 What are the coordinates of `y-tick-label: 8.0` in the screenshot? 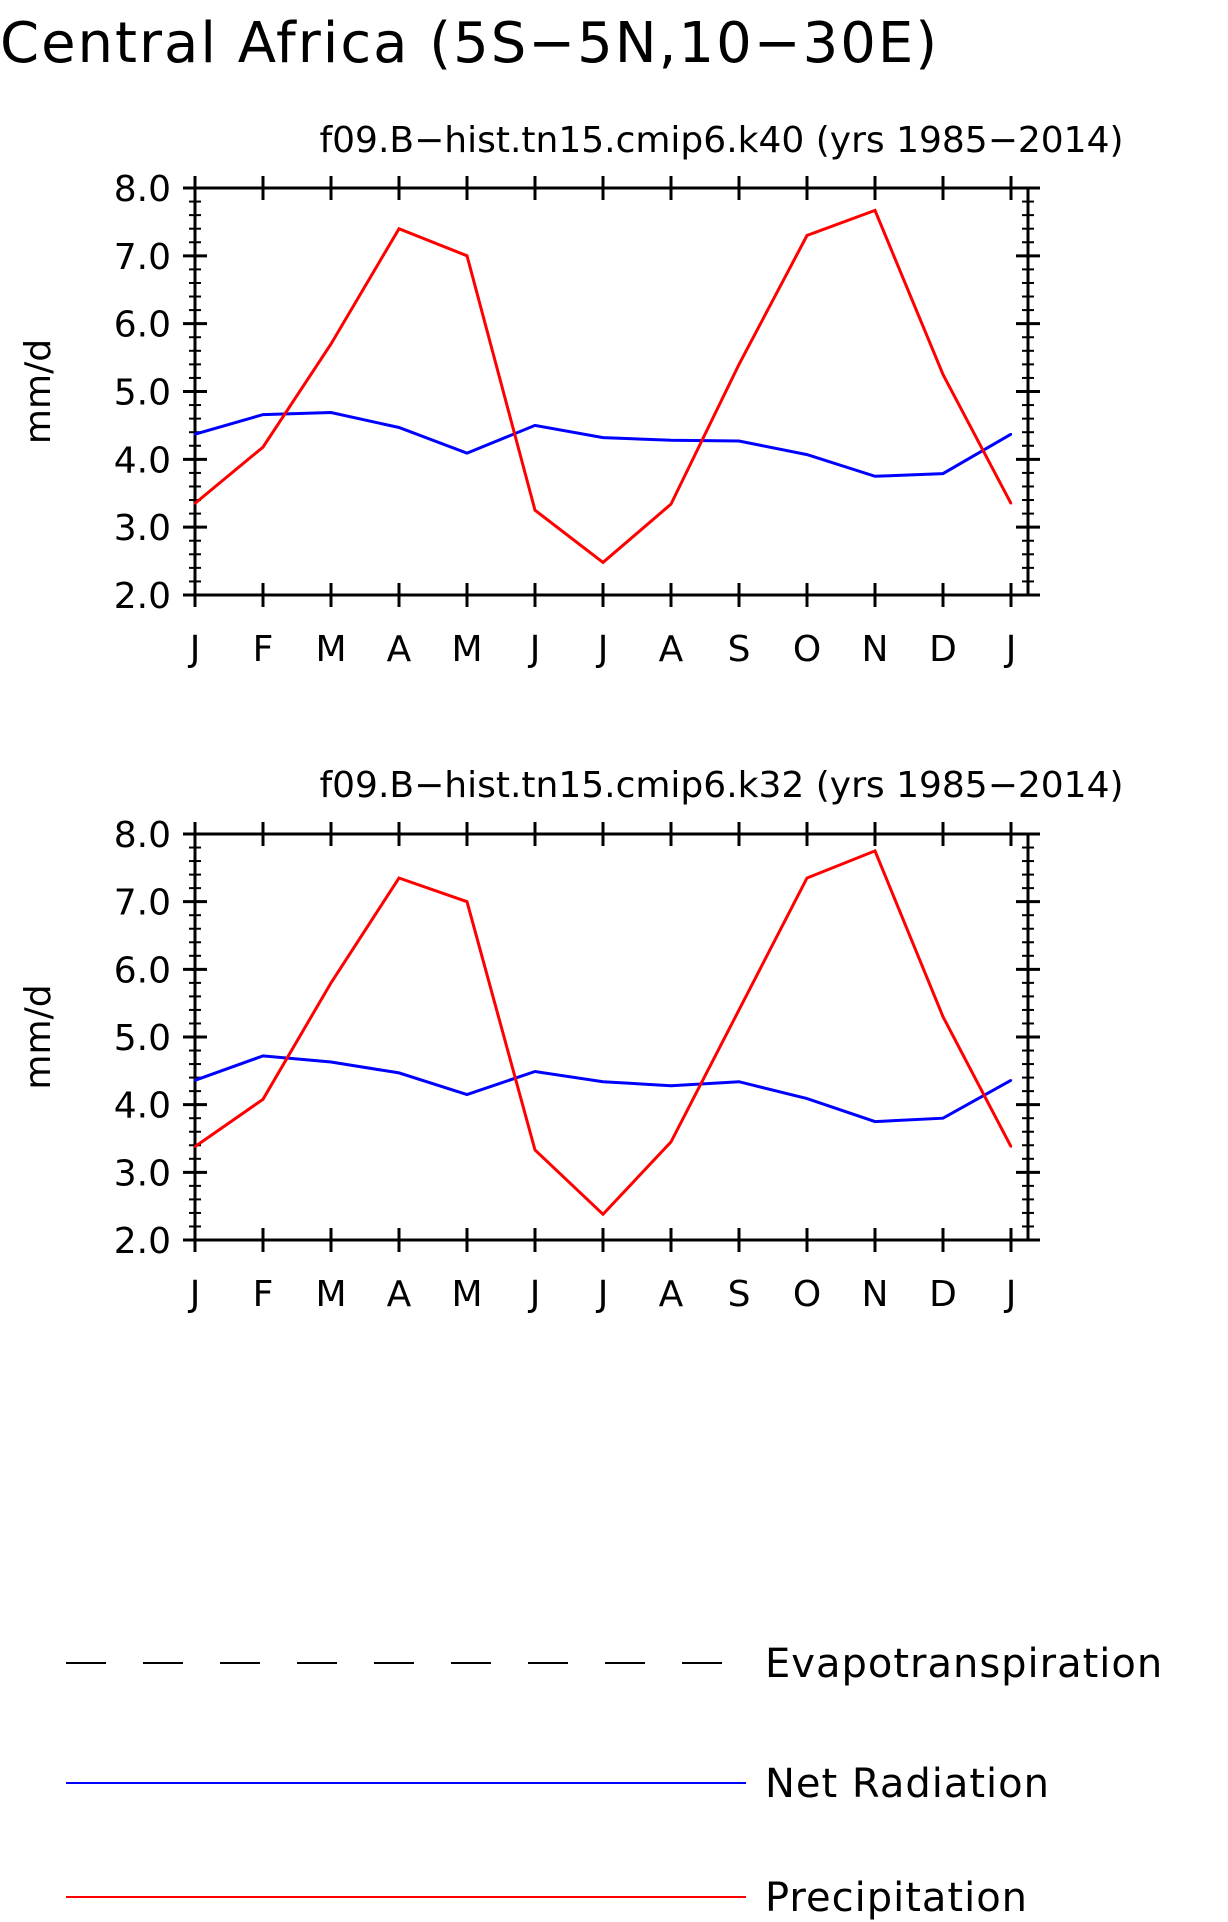 It's located at (142, 835).